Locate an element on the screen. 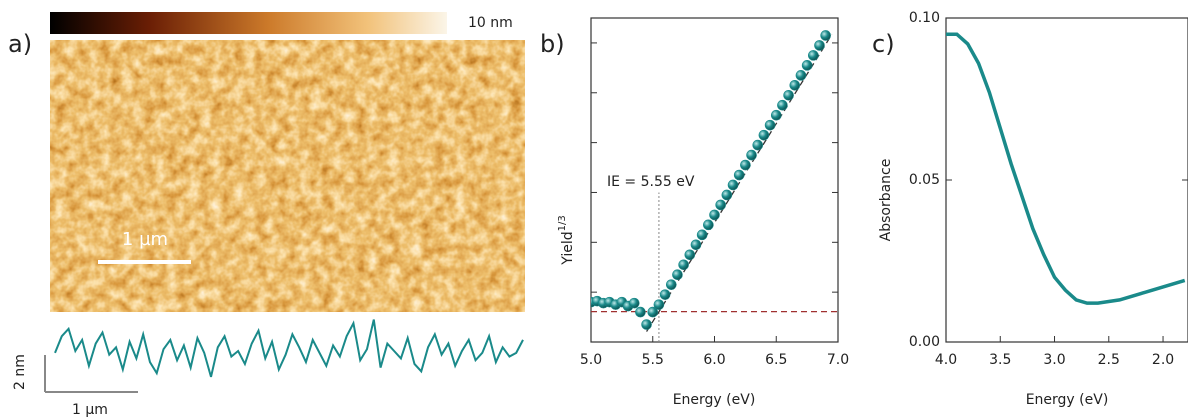  x-tick-label: 5.0 is located at coordinates (591, 360).